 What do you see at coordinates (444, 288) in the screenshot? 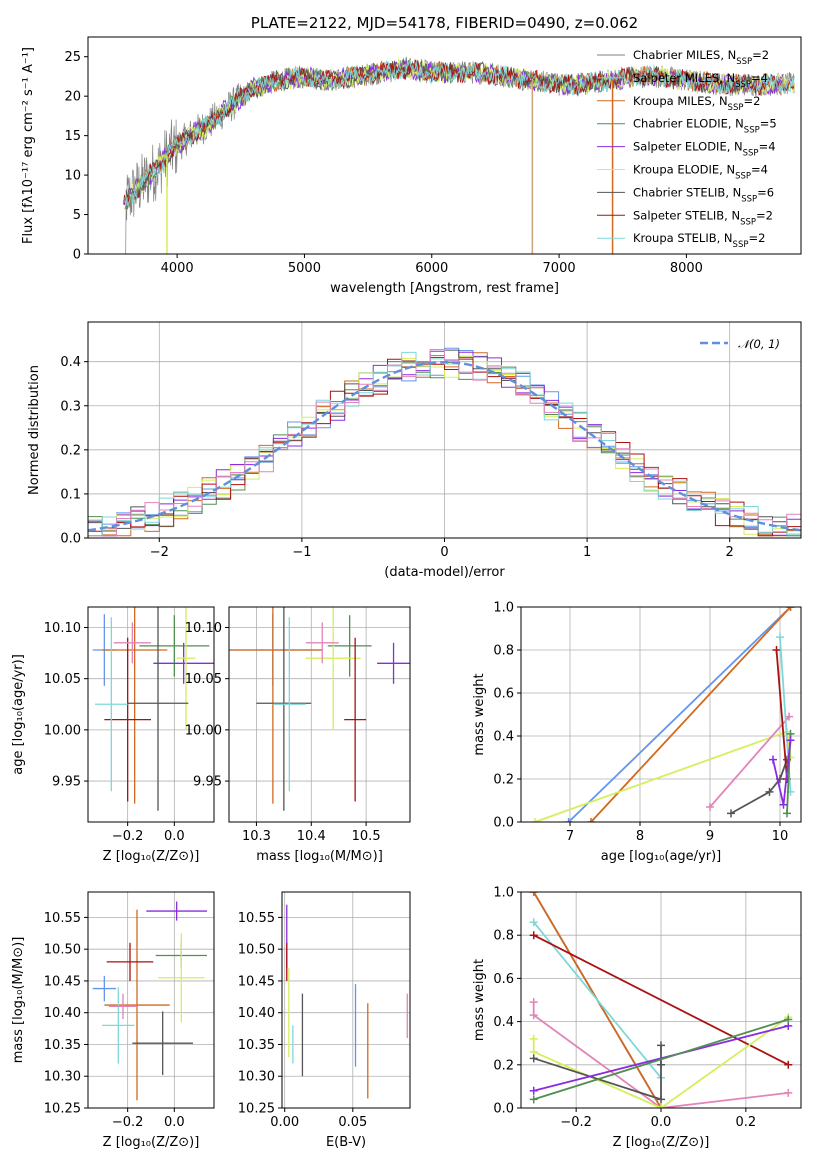
I see `x-axis-label: wavelength [Angstrom, rest frame]` at bounding box center [444, 288].